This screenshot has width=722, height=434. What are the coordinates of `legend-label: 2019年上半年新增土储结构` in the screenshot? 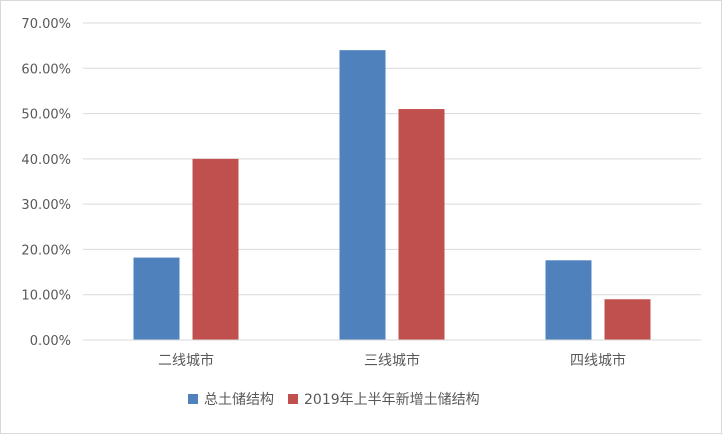 It's located at (392, 400).